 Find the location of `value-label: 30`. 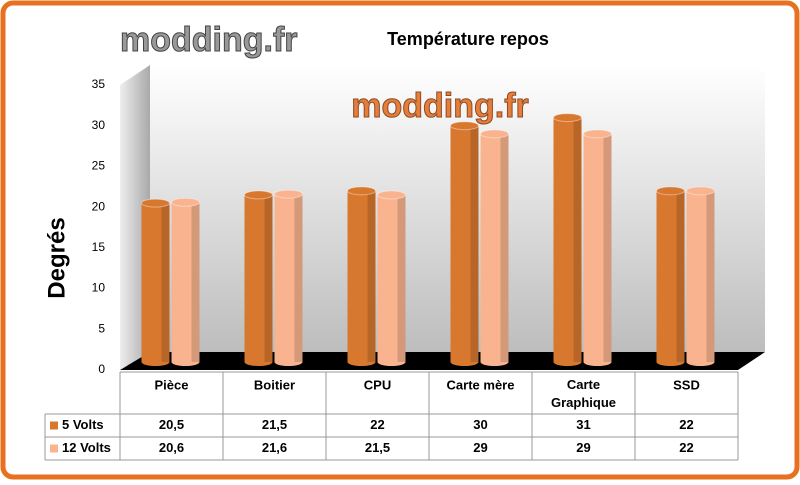

value-label: 30 is located at coordinates (480, 424).